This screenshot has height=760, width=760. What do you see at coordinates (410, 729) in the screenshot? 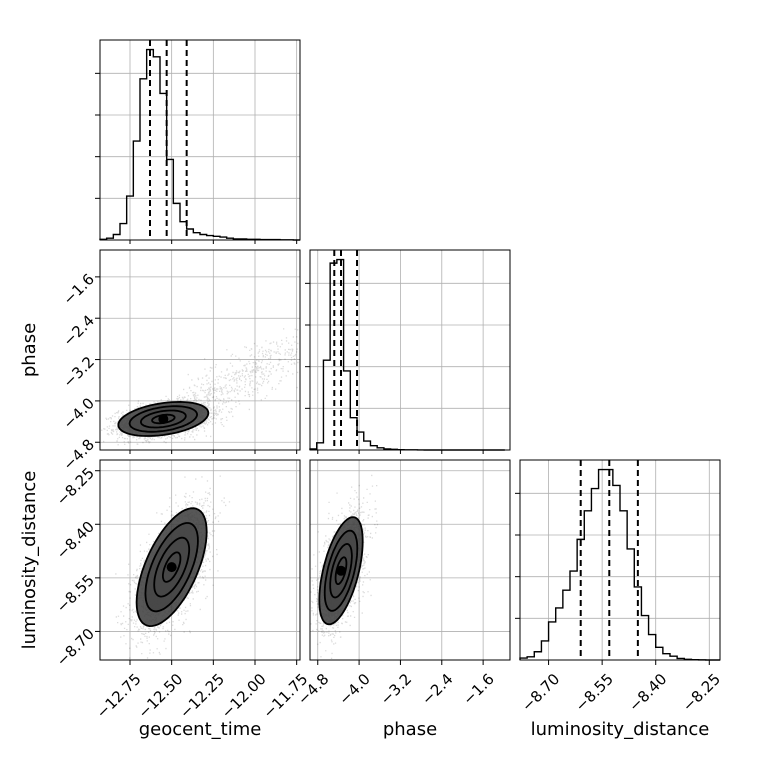
I see `x-axis-label-phase: phase` at bounding box center [410, 729].